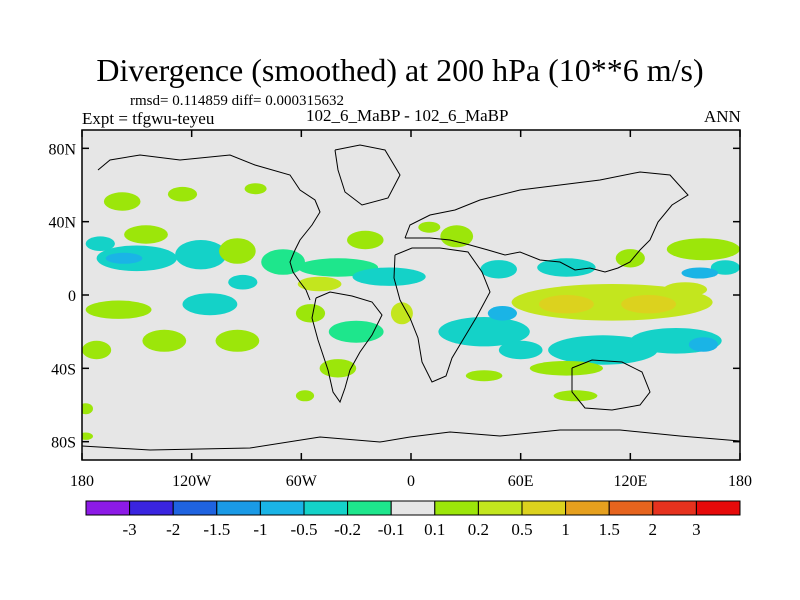 Image resolution: width=800 pixels, height=600 pixels. Describe the element at coordinates (391, 529) in the screenshot. I see `colorbar-label-6: -0.1` at that location.